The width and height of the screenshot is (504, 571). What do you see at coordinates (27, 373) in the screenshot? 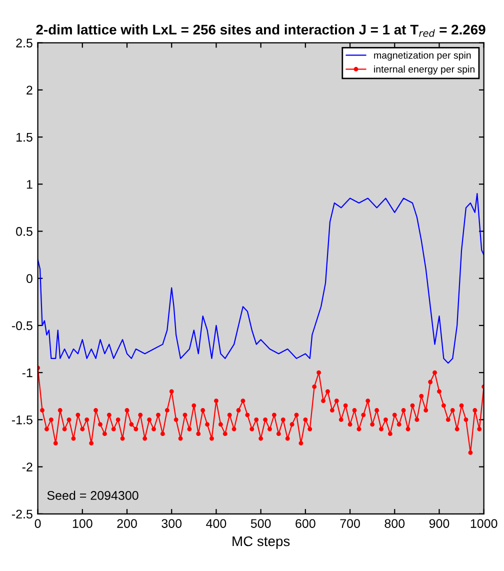
I see `y-tick-label: -1` at bounding box center [27, 373].